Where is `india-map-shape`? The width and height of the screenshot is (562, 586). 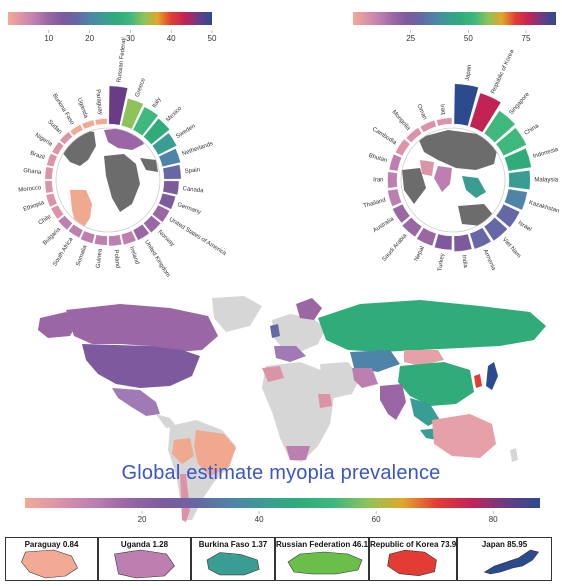 india-map-shape is located at coordinates (393, 402).